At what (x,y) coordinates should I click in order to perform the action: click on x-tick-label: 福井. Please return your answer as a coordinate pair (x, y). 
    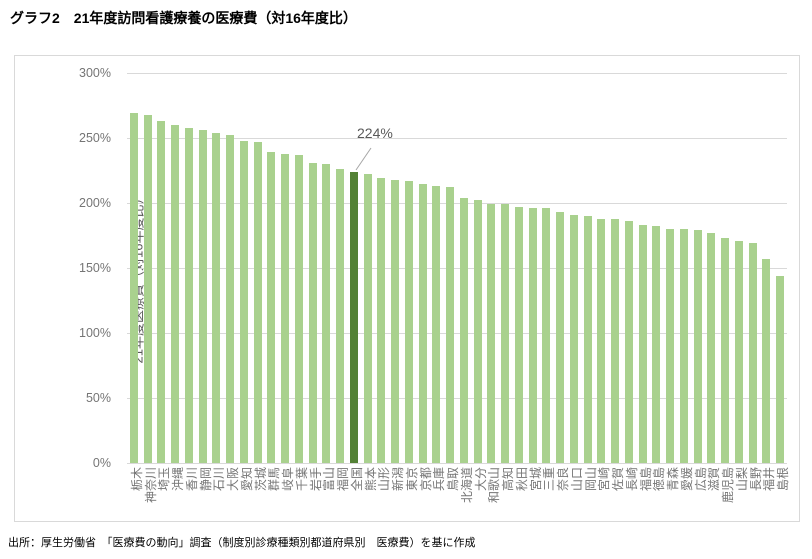
    Looking at the image, I should click on (769, 479).